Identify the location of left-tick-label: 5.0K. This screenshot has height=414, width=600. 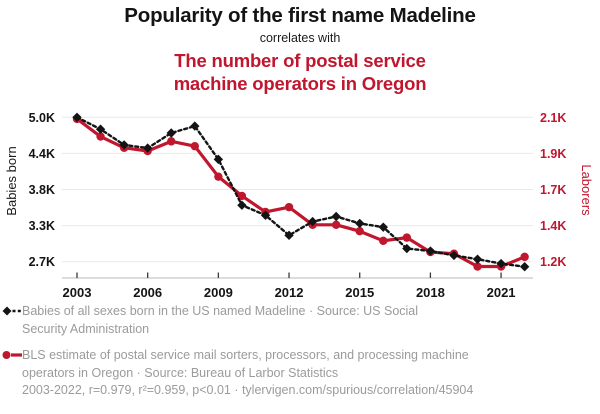
(42, 118).